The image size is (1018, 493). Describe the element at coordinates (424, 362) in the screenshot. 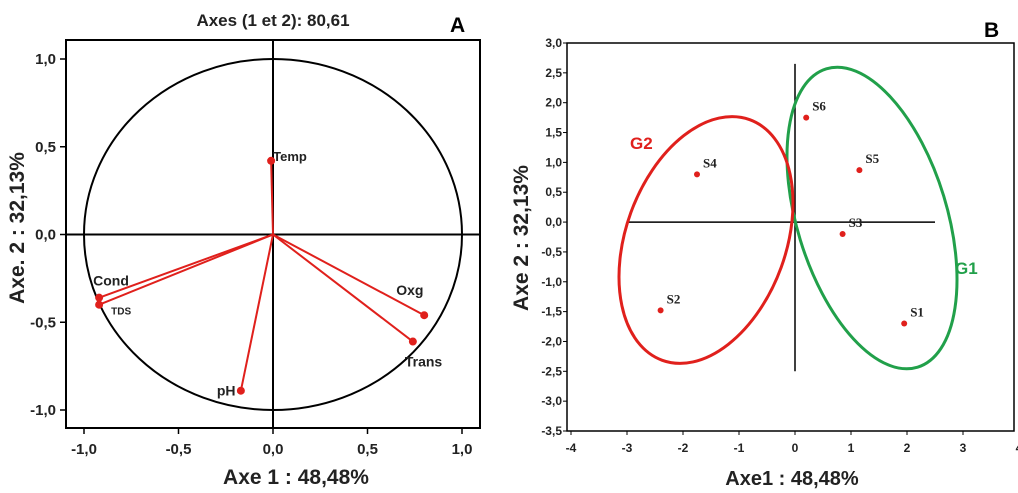

I see `panel-a-label-trans: Trans` at that location.